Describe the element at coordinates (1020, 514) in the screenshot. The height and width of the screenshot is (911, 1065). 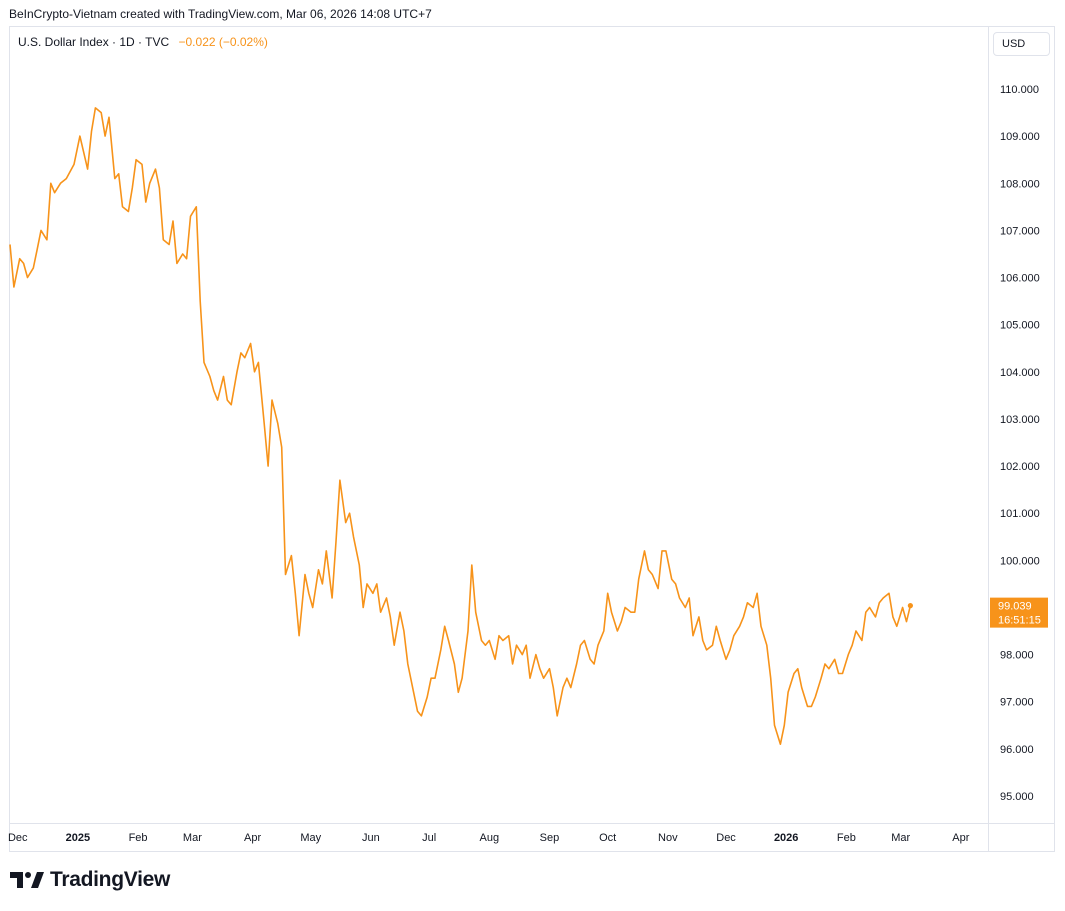
I see `y-tick-label: 101.000` at that location.